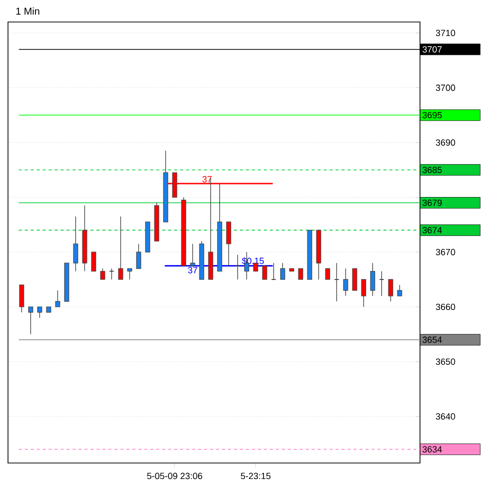 The image size is (492, 492). What do you see at coordinates (446, 142) in the screenshot?
I see `y-tick-label: 3690` at bounding box center [446, 142].